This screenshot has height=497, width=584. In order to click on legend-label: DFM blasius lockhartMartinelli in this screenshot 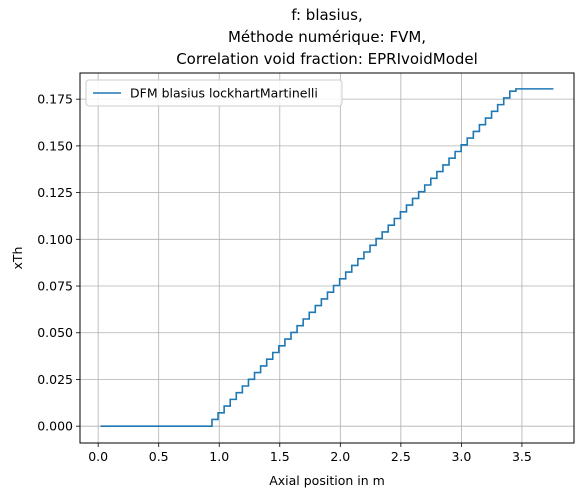, I will do `click(224, 93)`.